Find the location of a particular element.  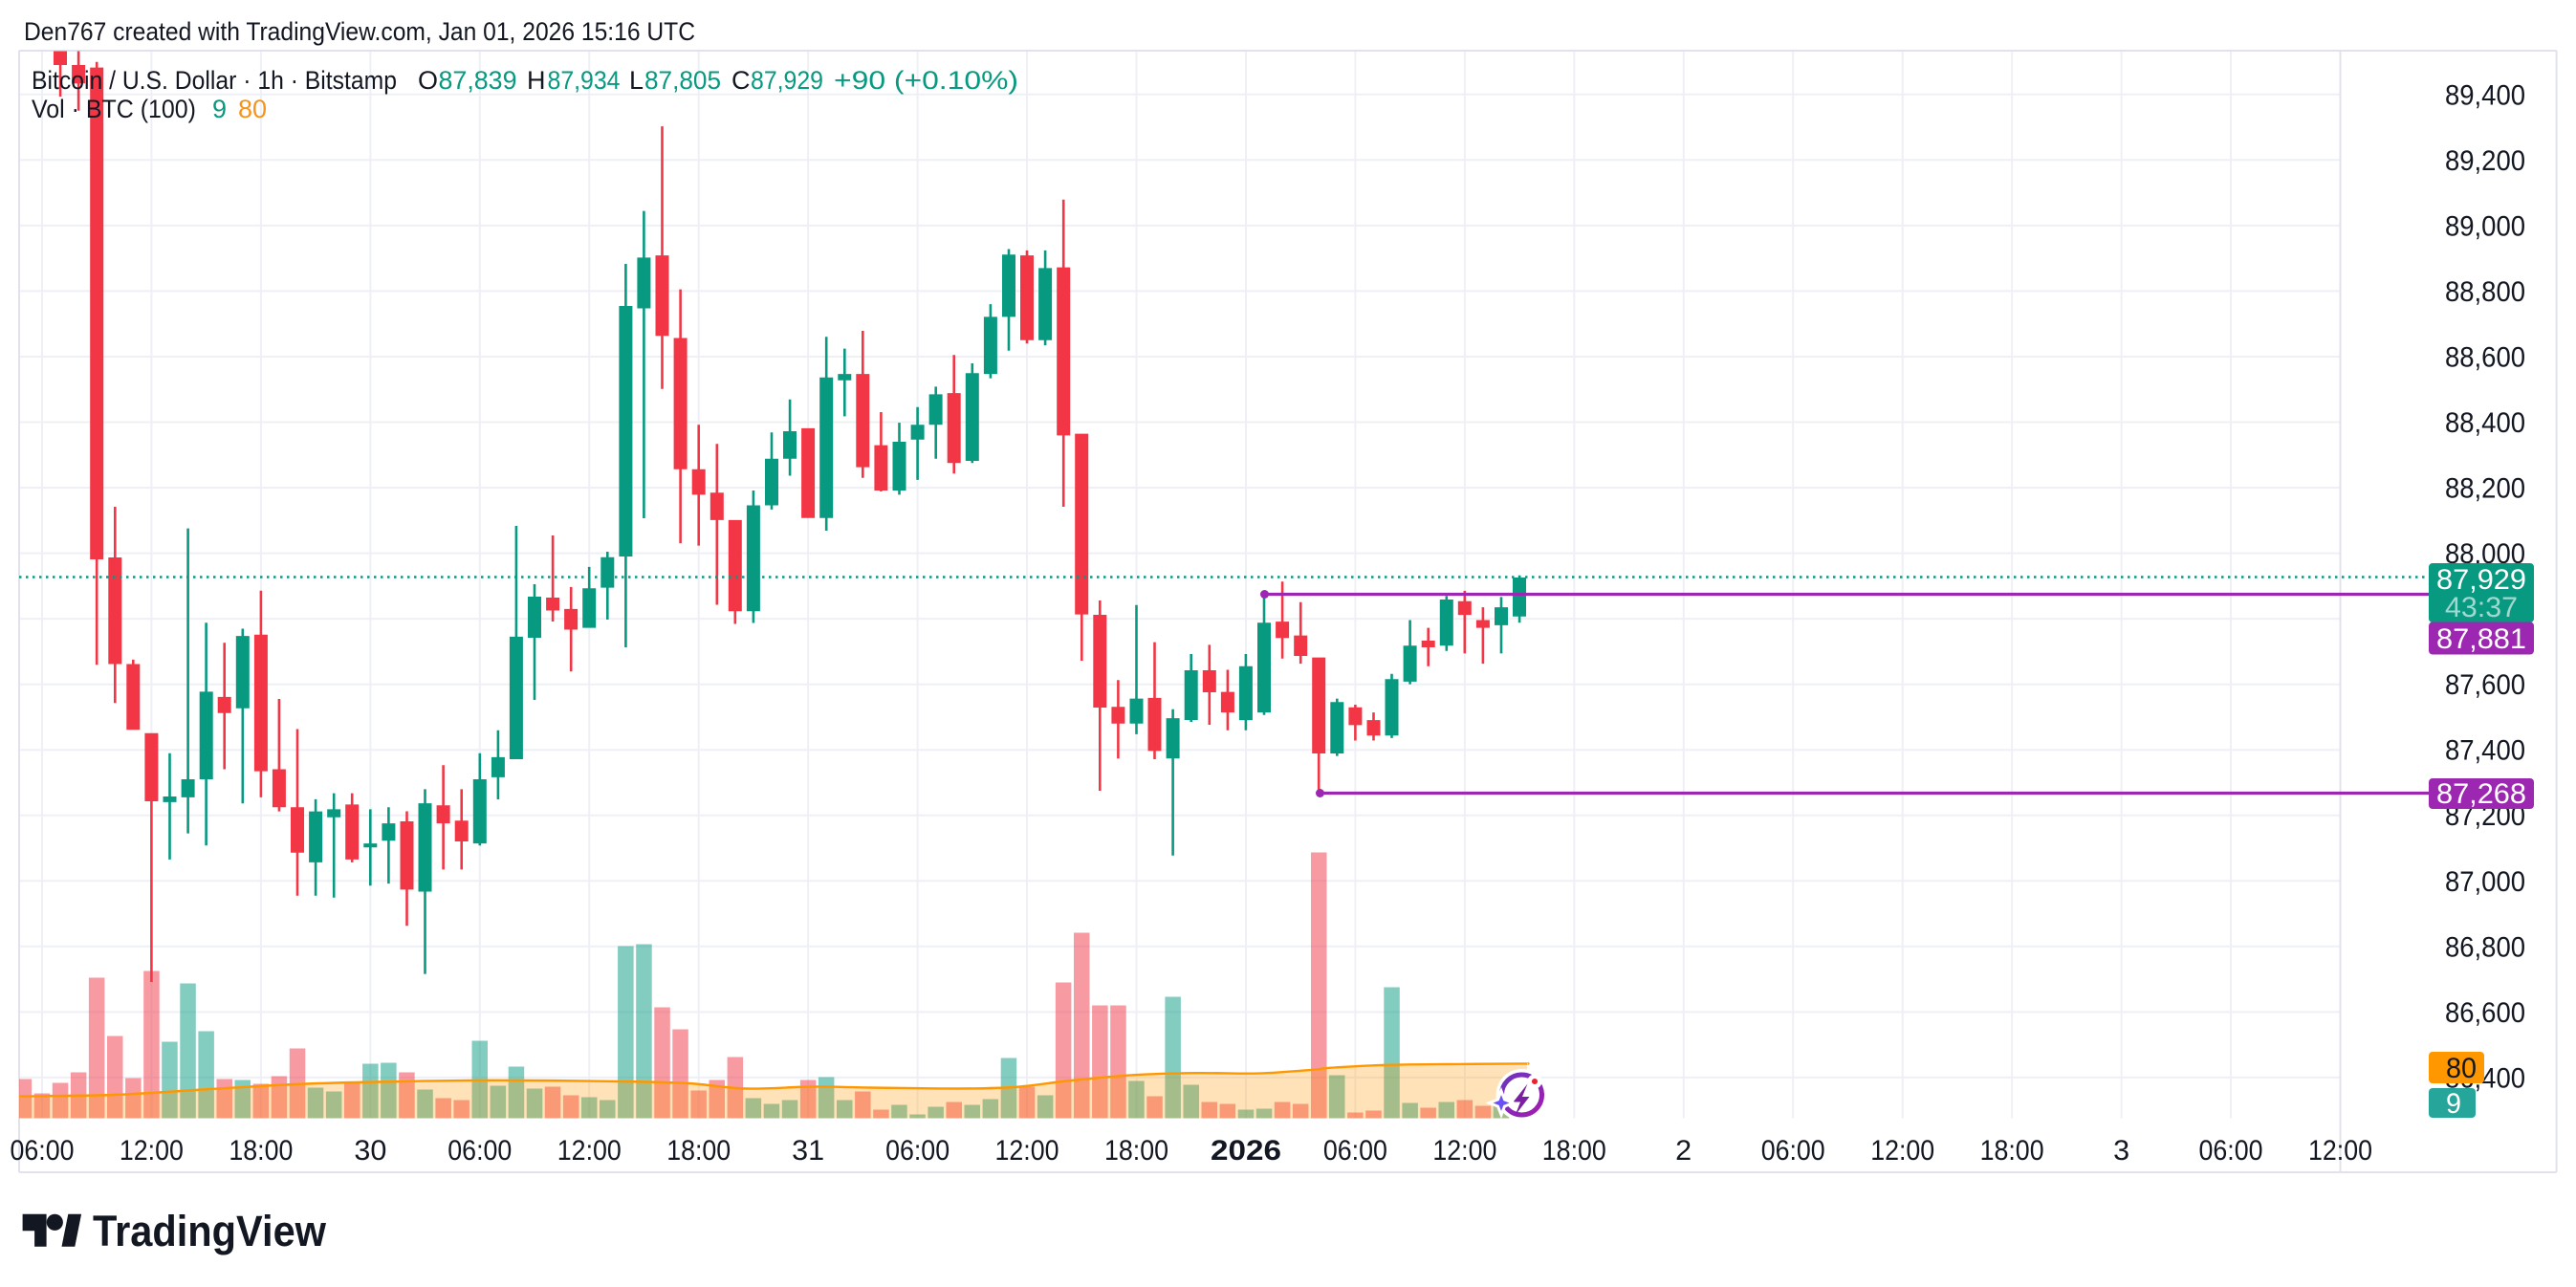

svg-text: 87,805 is located at coordinates (682, 81).